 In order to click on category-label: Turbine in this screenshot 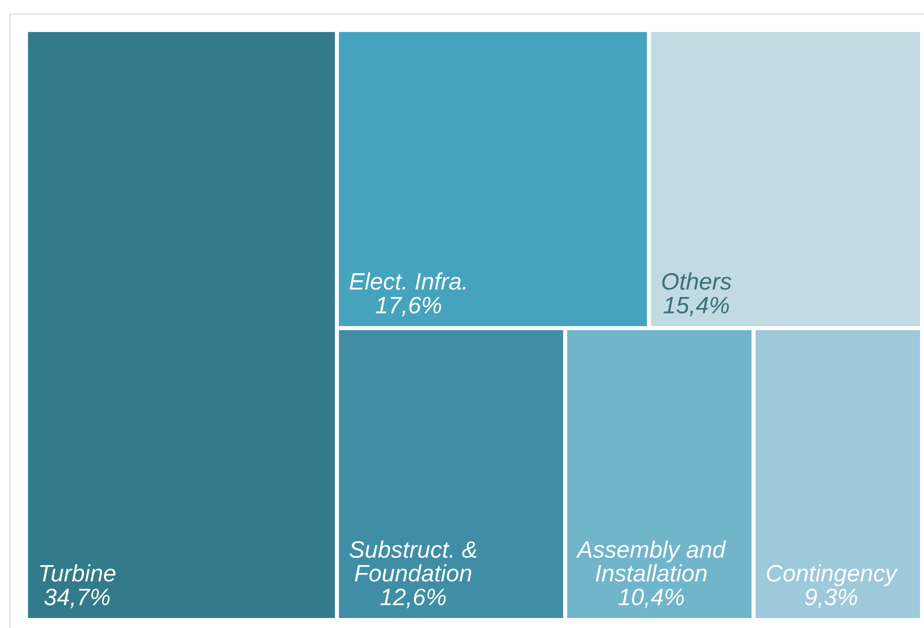, I will do `click(78, 573)`.